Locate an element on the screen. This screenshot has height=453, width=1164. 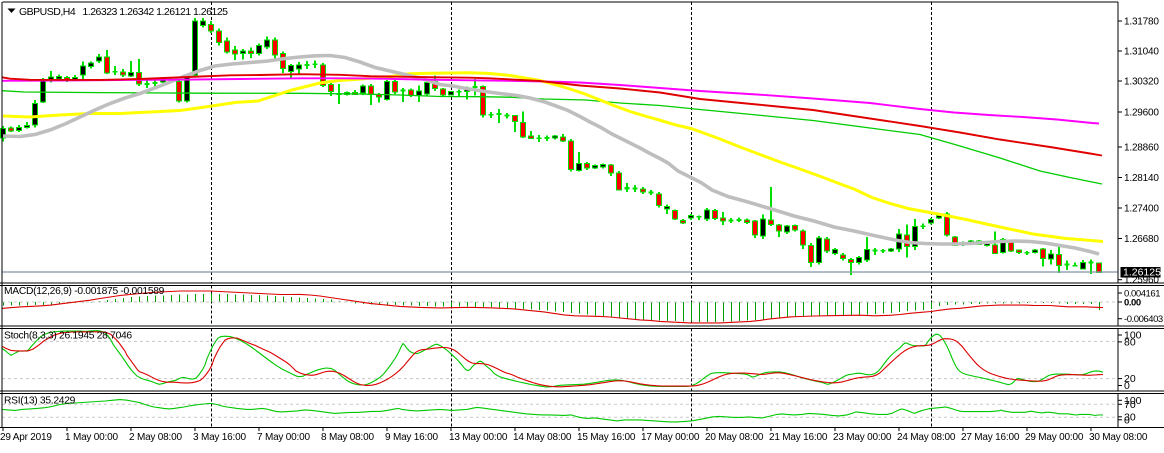
svg-text: 0.004161 is located at coordinates (1142, 294).